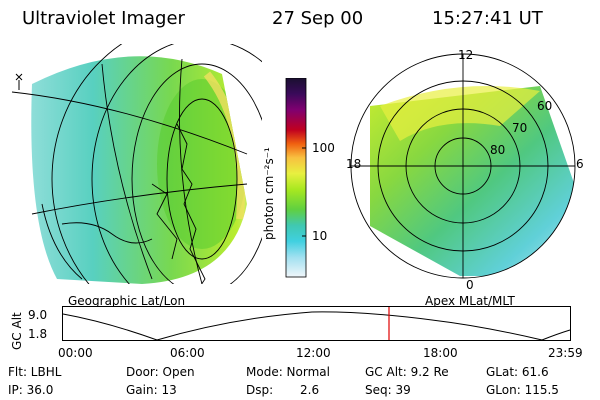 The image size is (600, 400). I want to click on glat-info: GLat: 61.6, so click(517, 372).